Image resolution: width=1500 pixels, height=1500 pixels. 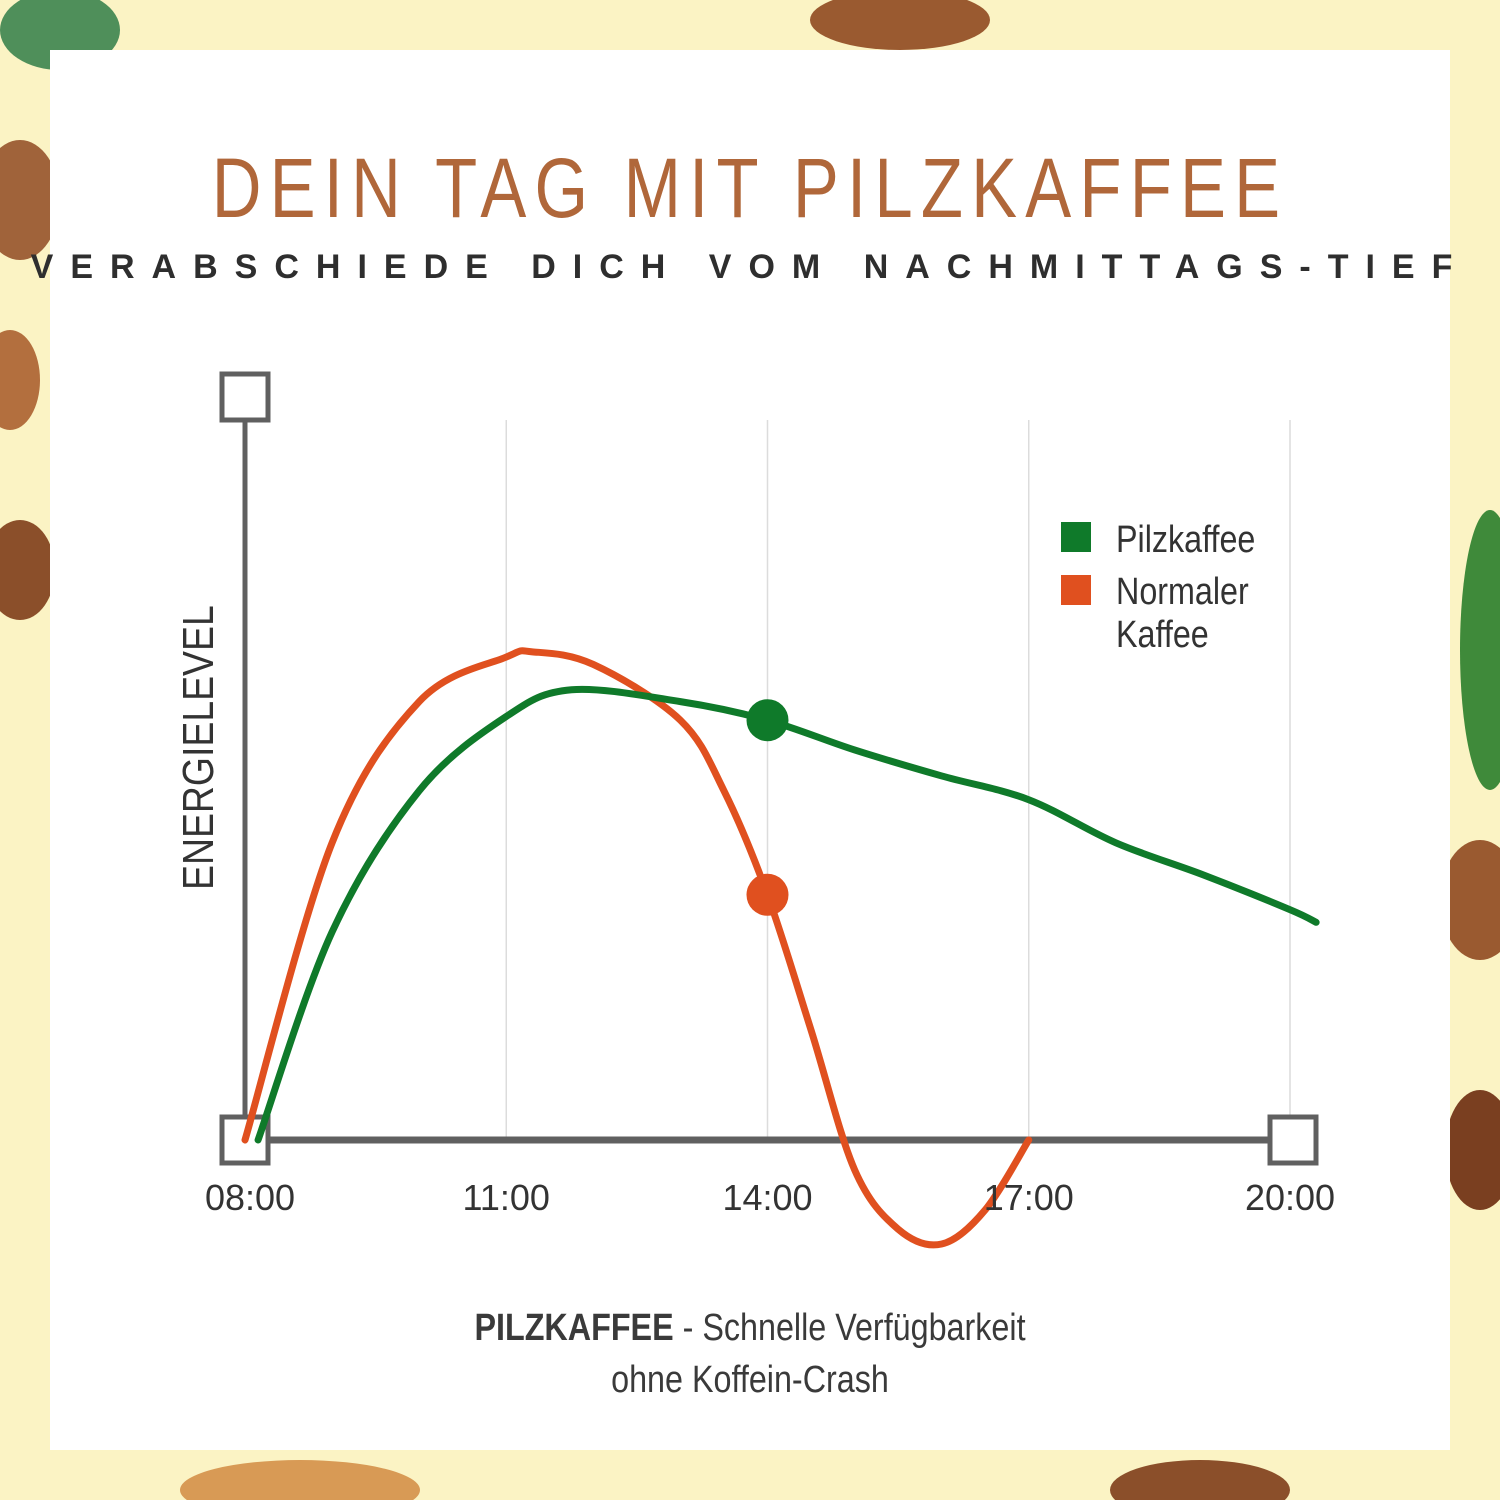 What do you see at coordinates (767, 1197) in the screenshot?
I see `x-tick-label: 14:00` at bounding box center [767, 1197].